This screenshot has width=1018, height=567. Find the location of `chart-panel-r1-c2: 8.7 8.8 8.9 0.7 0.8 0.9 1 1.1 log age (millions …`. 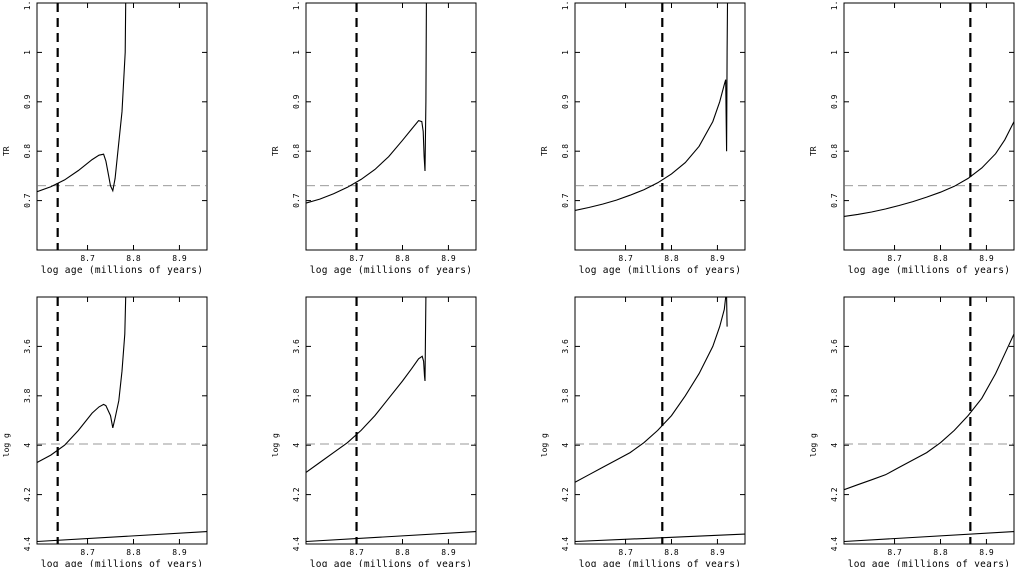

chart-panel-r1-c2: 8.7 8.8 8.9 0.7 0.8 0.9 1 1.1 log age (millions … is located at coordinates (374, 138).